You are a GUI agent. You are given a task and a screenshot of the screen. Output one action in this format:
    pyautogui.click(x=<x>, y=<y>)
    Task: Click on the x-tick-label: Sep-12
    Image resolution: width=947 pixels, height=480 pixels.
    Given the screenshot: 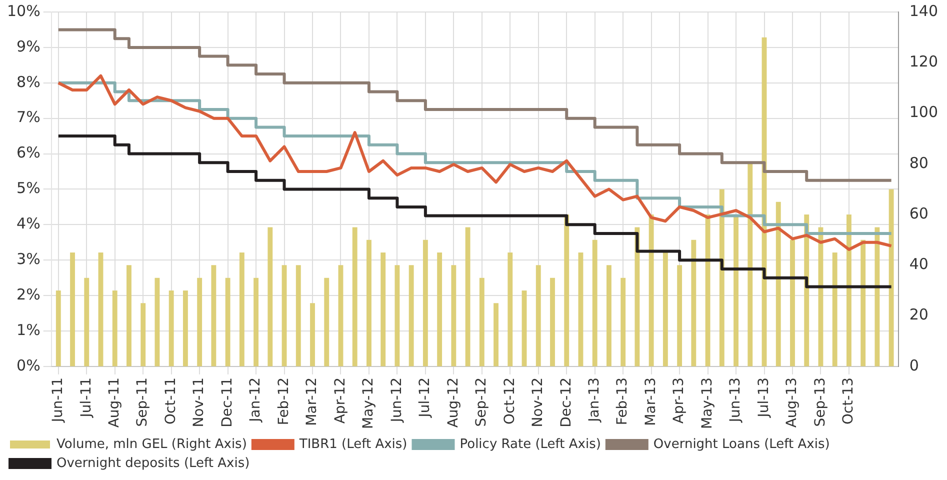 What is the action you would take?
    pyautogui.click(x=482, y=402)
    